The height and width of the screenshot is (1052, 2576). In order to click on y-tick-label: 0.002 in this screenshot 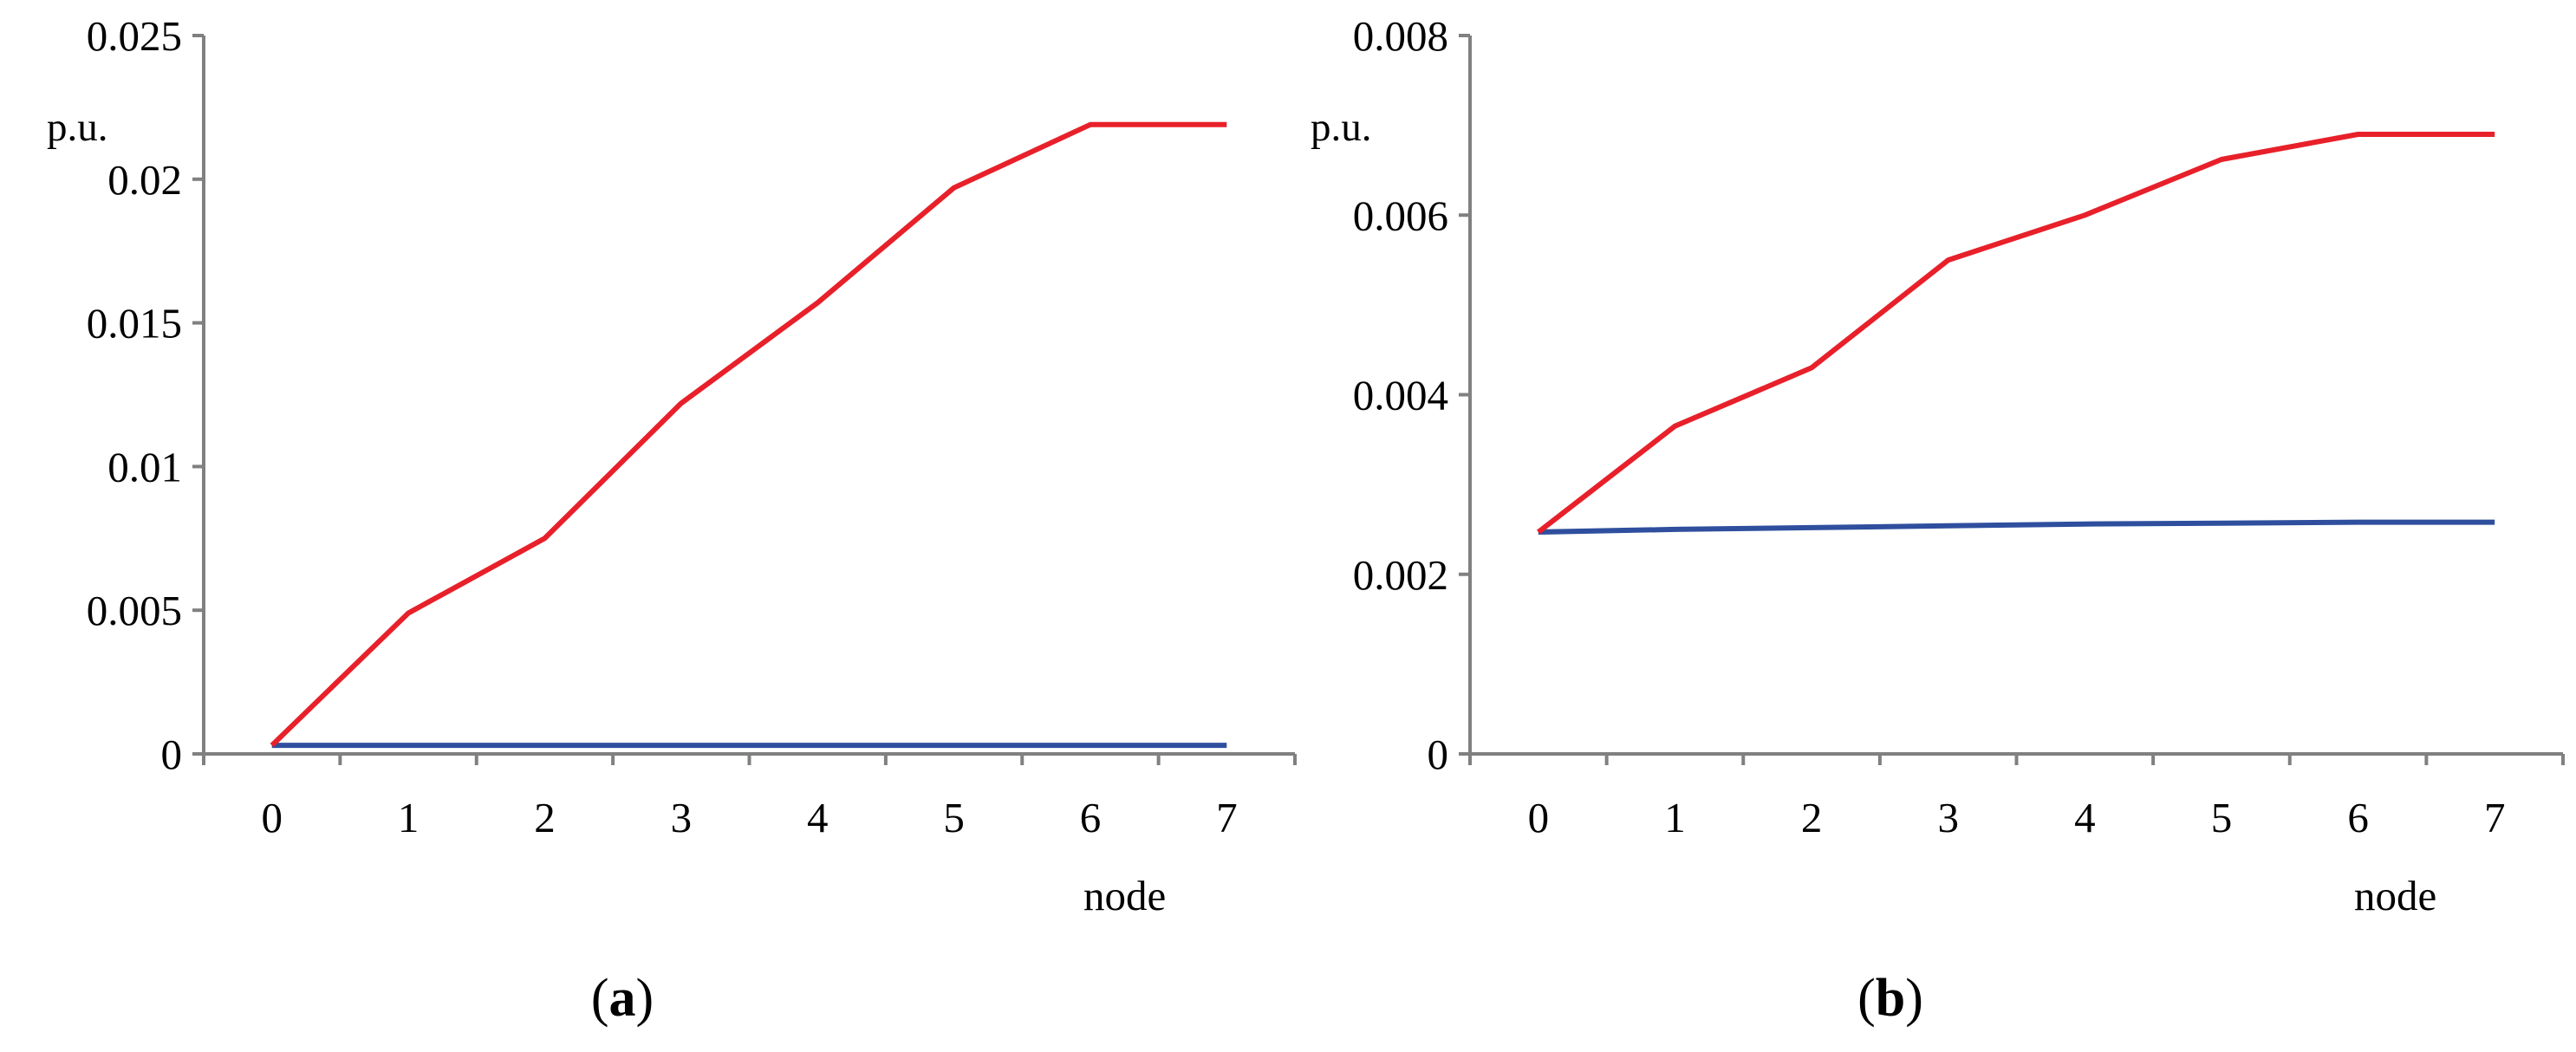, I will do `click(1400, 575)`.